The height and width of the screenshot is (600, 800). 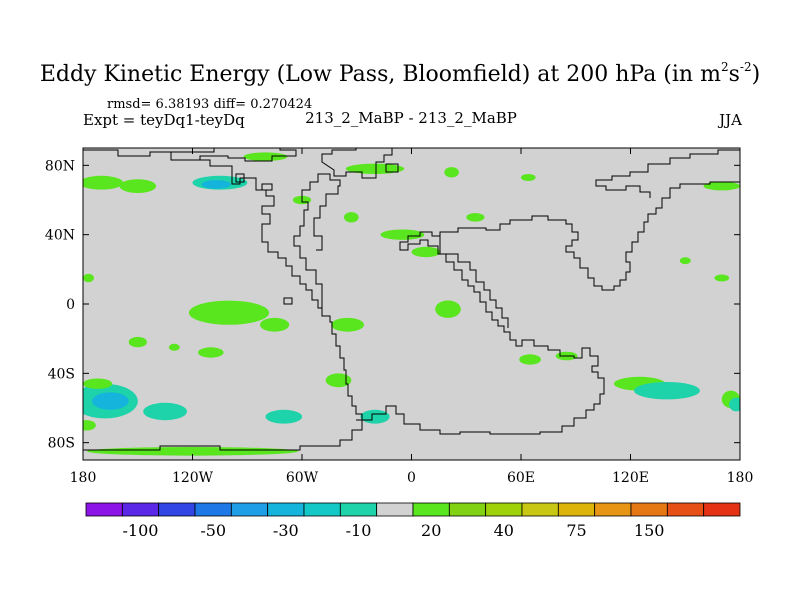 What do you see at coordinates (724, 67) in the screenshot?
I see `title-sup-1: 2` at bounding box center [724, 67].